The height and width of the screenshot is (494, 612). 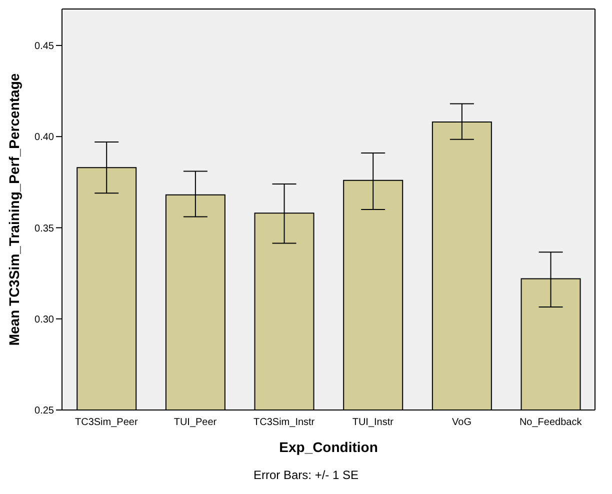 What do you see at coordinates (462, 422) in the screenshot?
I see `x-tick-label: VoG` at bounding box center [462, 422].